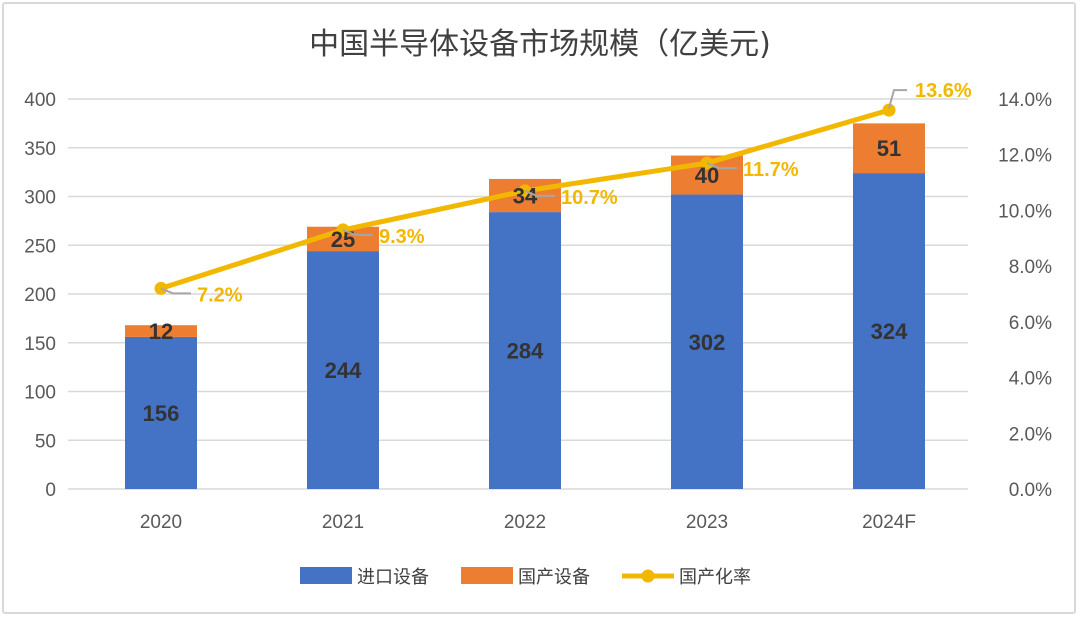  I want to click on bar-data-label: 324, so click(889, 331).